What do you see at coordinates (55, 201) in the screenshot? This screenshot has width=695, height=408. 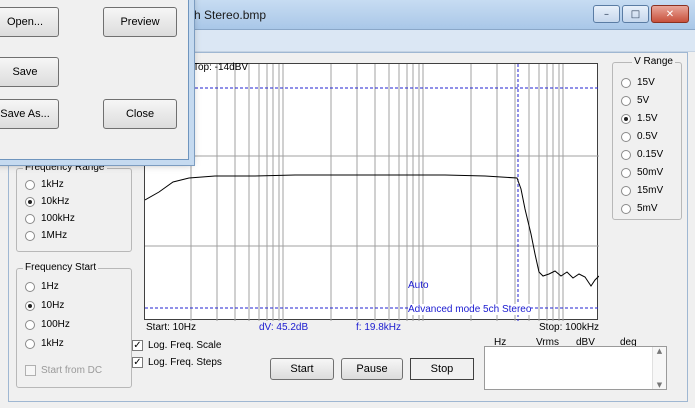 I see `frequency-range-option-label: 10kHz` at bounding box center [55, 201].